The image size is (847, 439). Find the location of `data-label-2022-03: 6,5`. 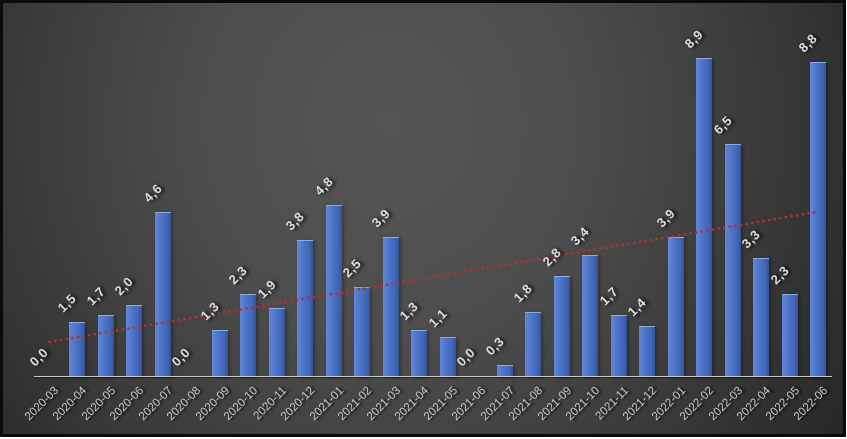

data-label-2022-03: 6,5 is located at coordinates (722, 125).